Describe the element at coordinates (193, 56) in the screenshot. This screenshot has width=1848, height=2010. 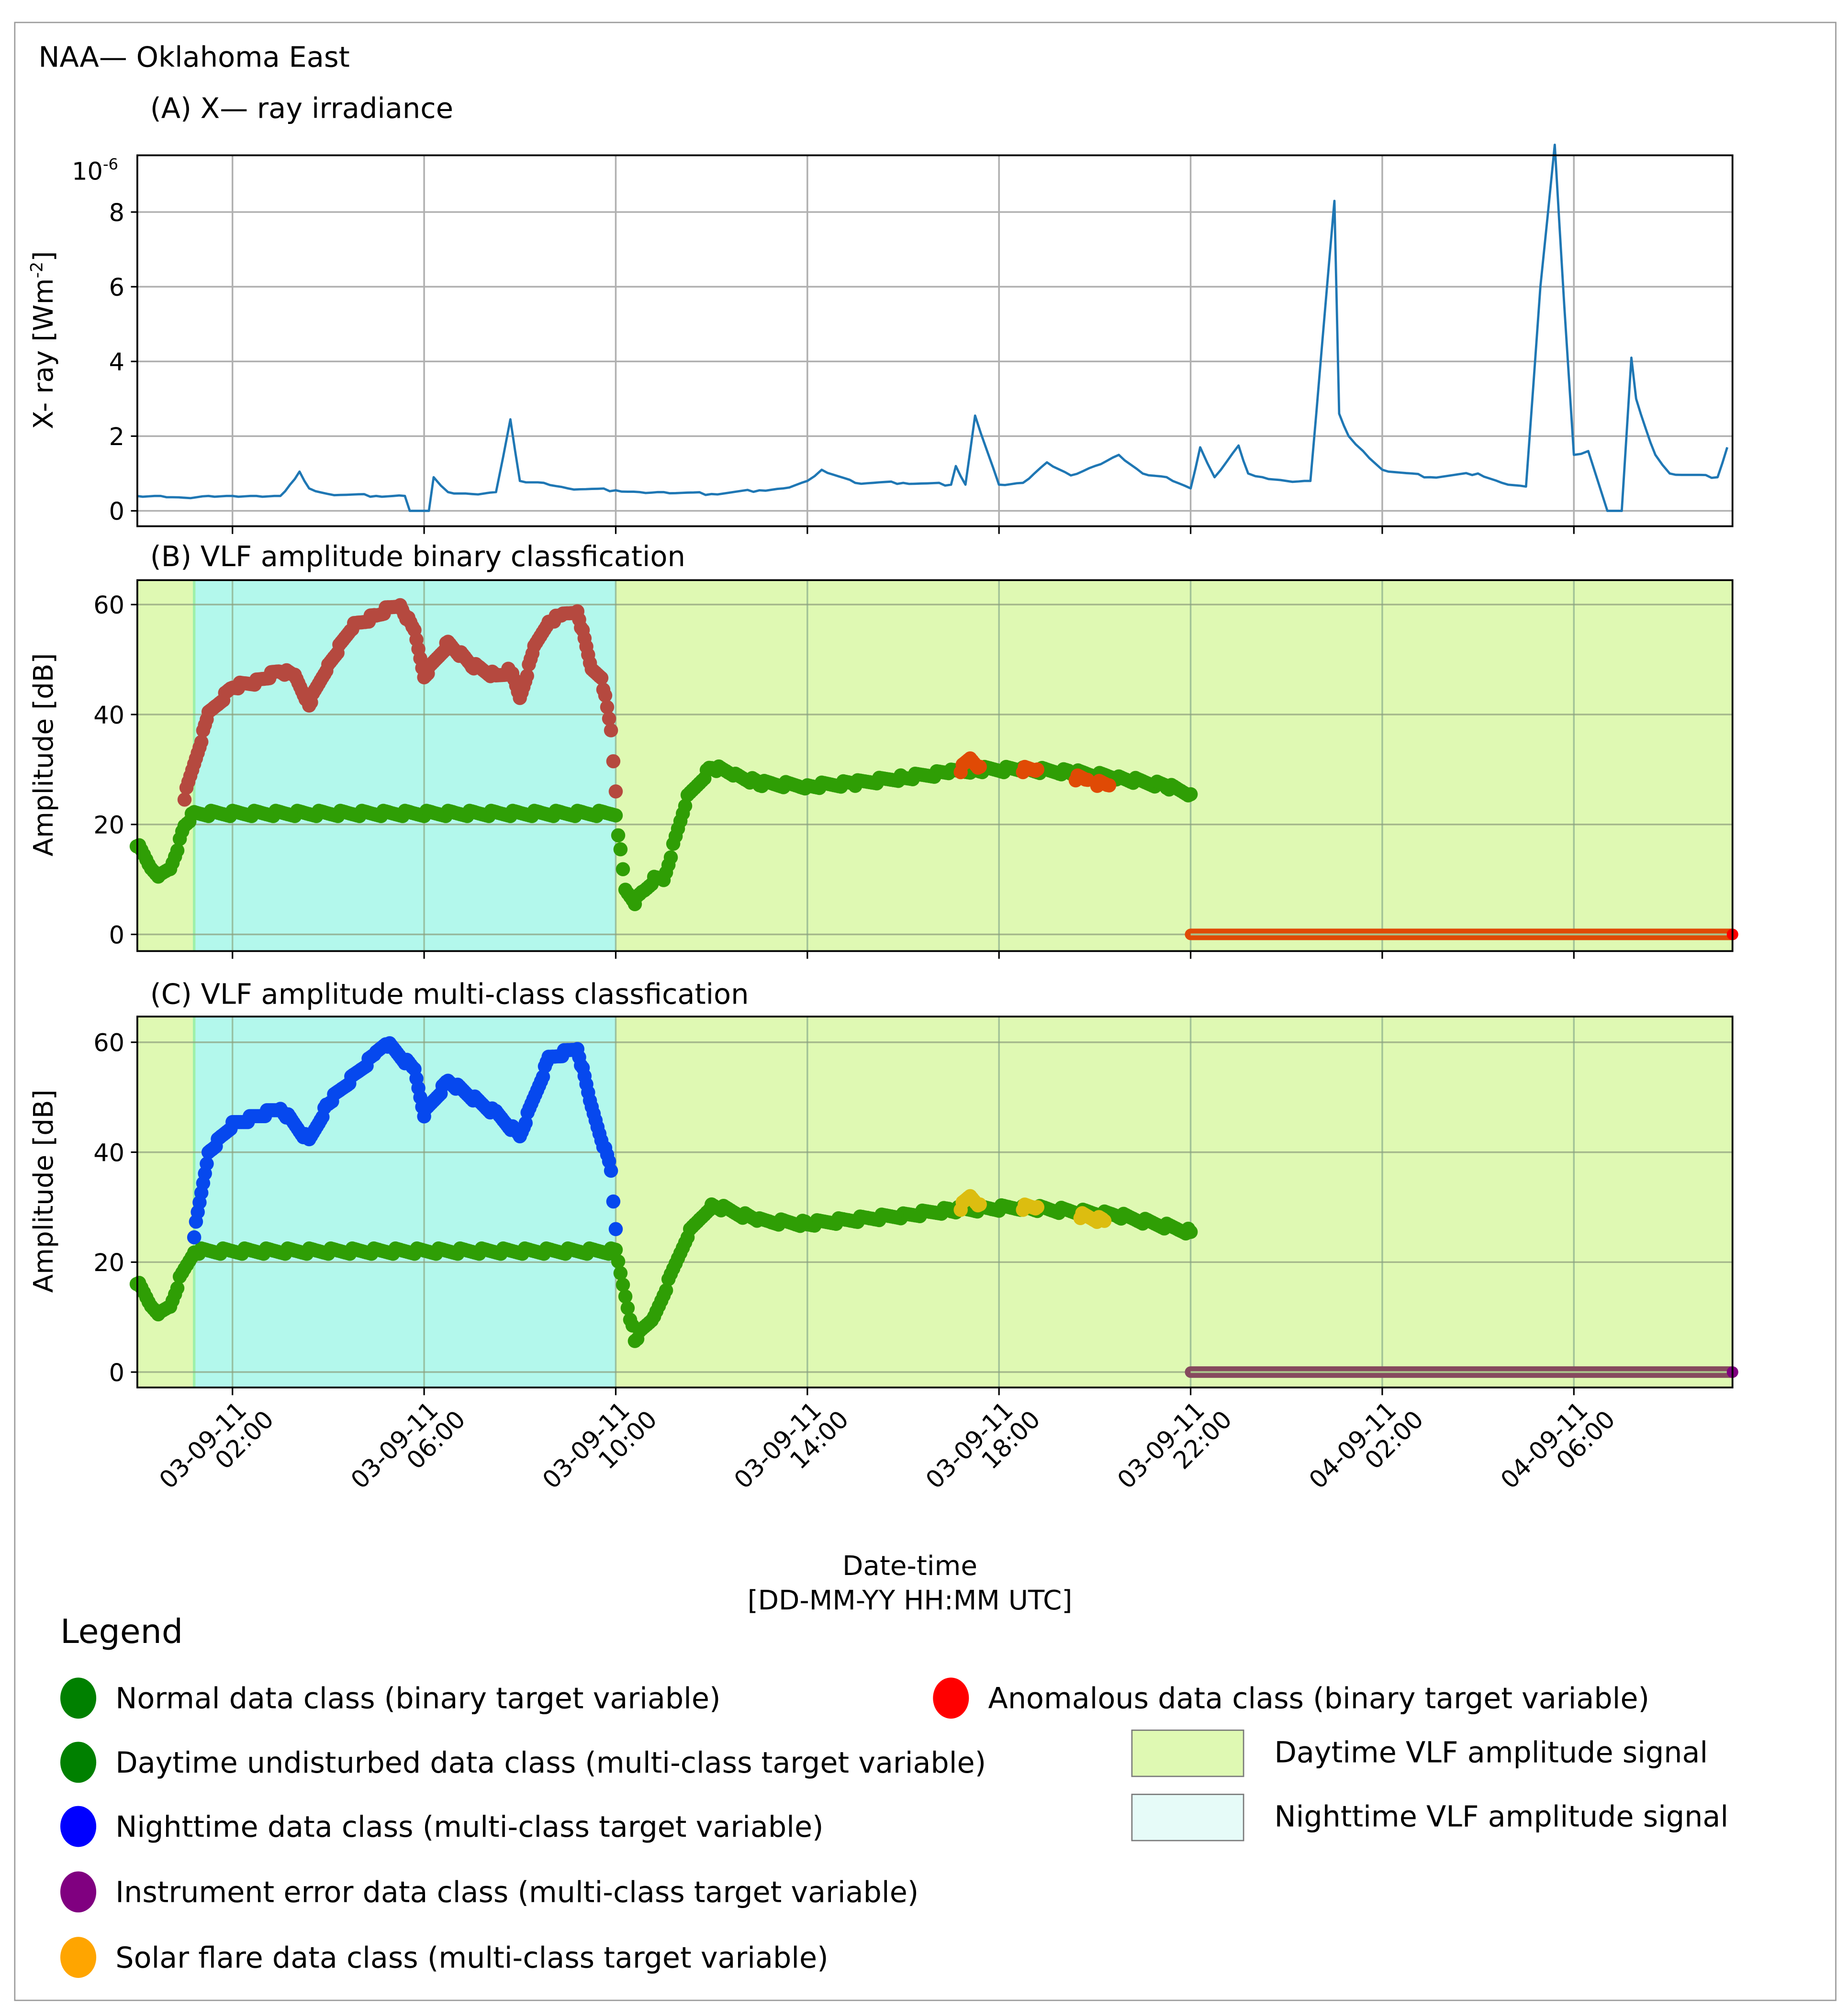
I see `station-title: NAA— Oklahoma East` at that location.